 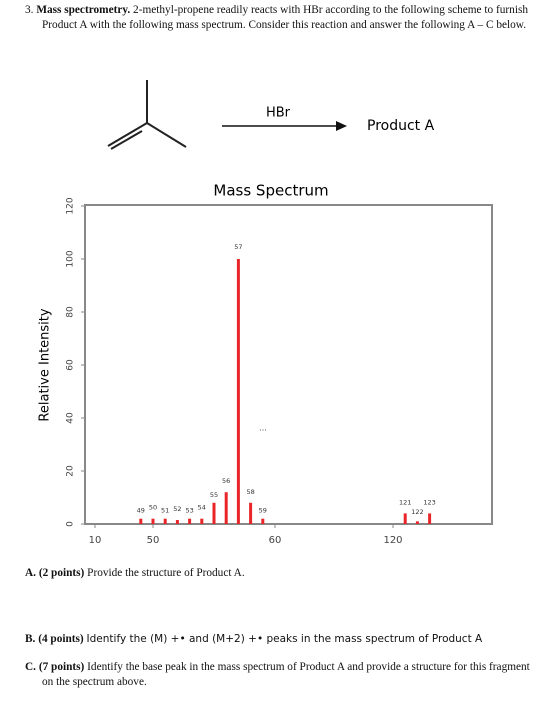 I want to click on y-tick-label: 20, so click(x=71, y=471).